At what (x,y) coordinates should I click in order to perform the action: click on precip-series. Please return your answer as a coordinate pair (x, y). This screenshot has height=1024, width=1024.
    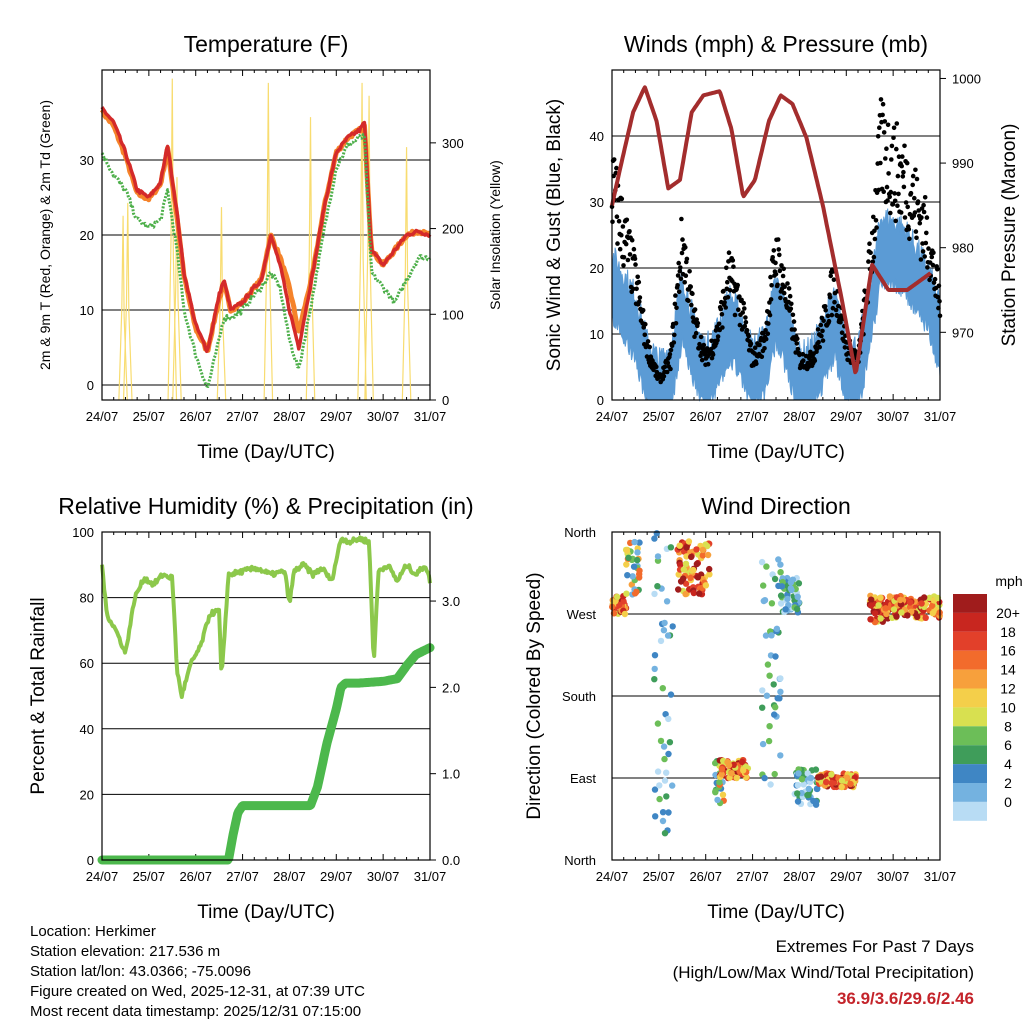
    Looking at the image, I should click on (266, 754).